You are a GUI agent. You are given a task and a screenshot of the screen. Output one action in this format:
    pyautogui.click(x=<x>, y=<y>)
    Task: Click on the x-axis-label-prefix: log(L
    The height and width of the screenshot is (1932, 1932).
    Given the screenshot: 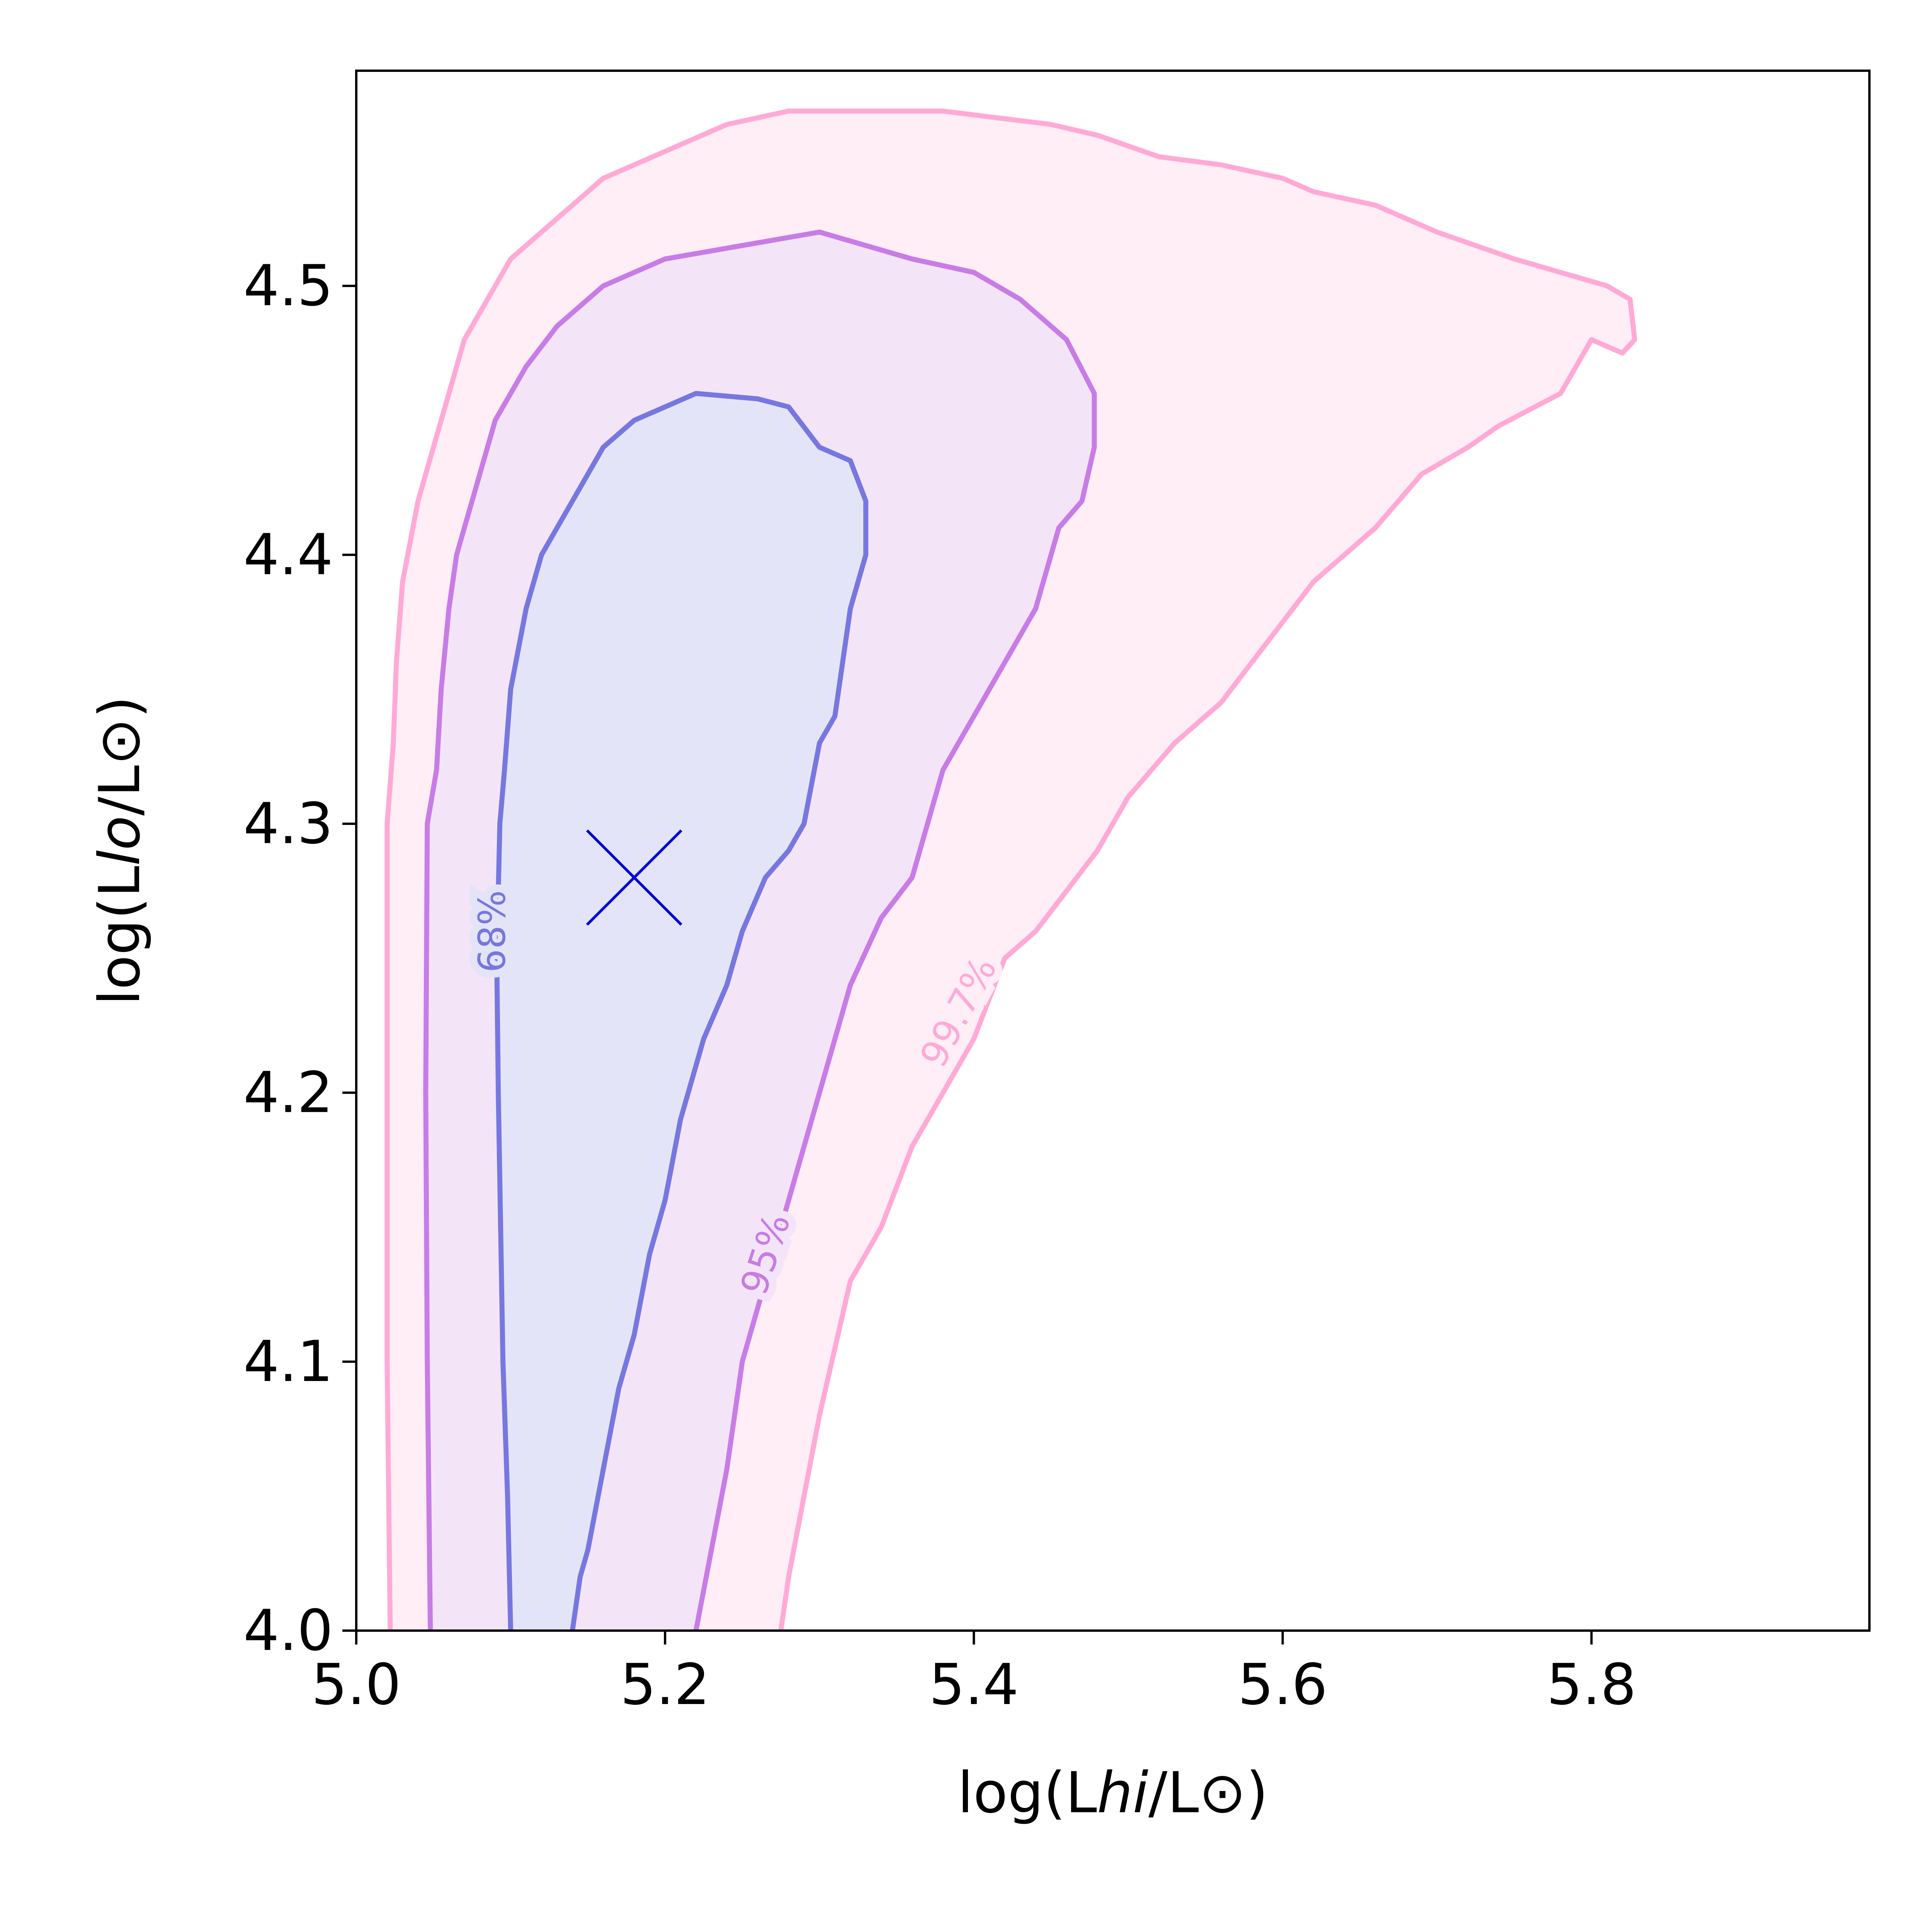 What is the action you would take?
    pyautogui.click(x=1027, y=1793)
    